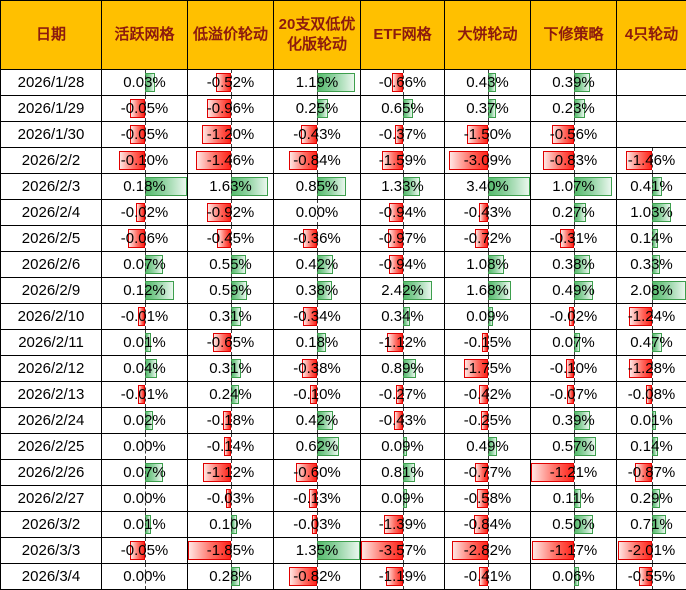  I want to click on value-cell-etf-grid: -0.97%, so click(403, 239).